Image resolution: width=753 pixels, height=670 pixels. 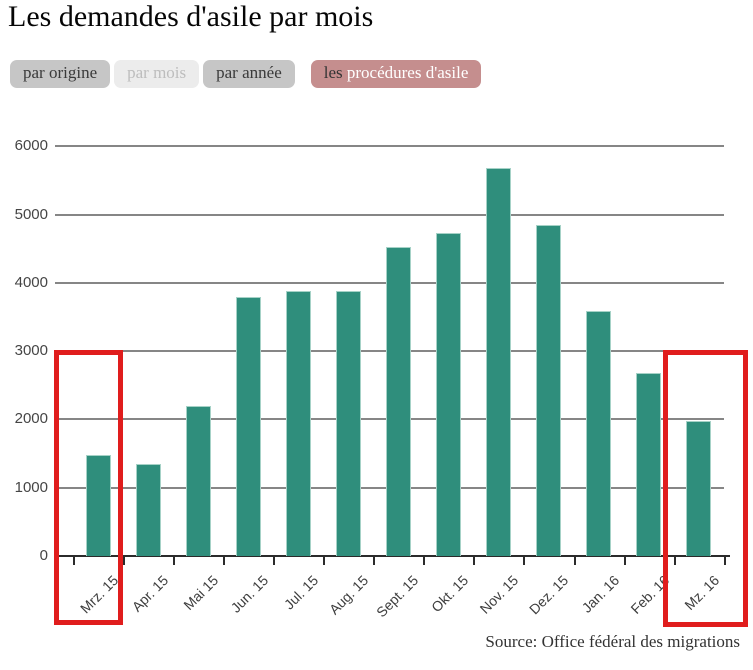 What do you see at coordinates (612, 641) in the screenshot?
I see `source-credit: Source: Office fédéral des migrations` at bounding box center [612, 641].